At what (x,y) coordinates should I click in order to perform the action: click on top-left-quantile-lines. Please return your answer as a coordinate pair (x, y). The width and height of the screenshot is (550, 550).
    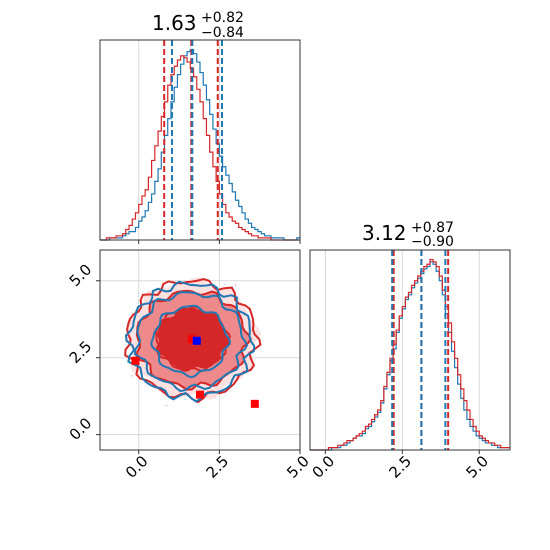
    Looking at the image, I should click on (193, 140).